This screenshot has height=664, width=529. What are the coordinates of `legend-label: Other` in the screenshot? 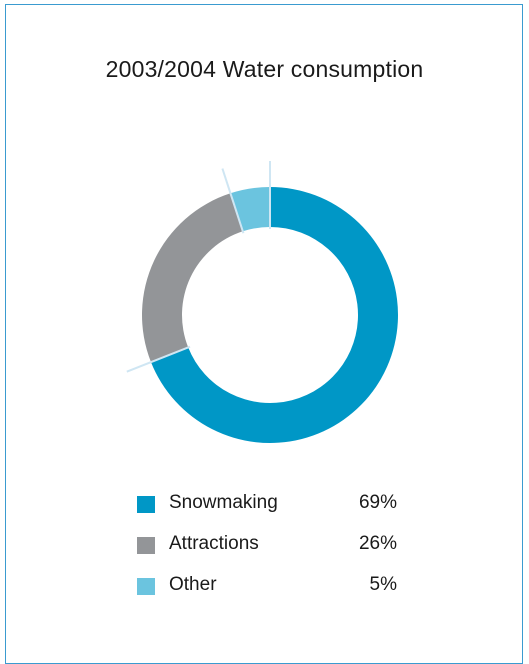 It's located at (193, 584).